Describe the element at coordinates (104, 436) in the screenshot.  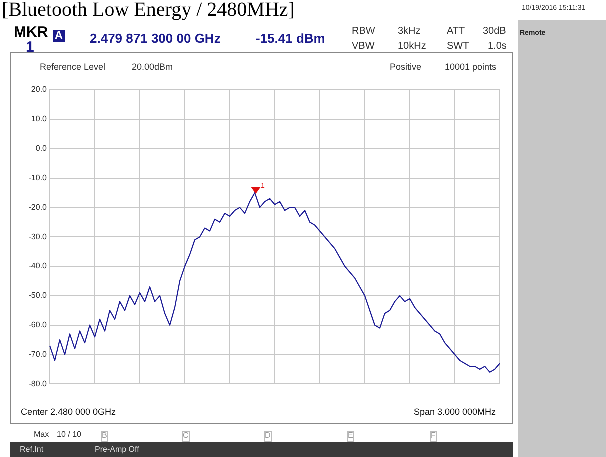
I see `text: B` at that location.